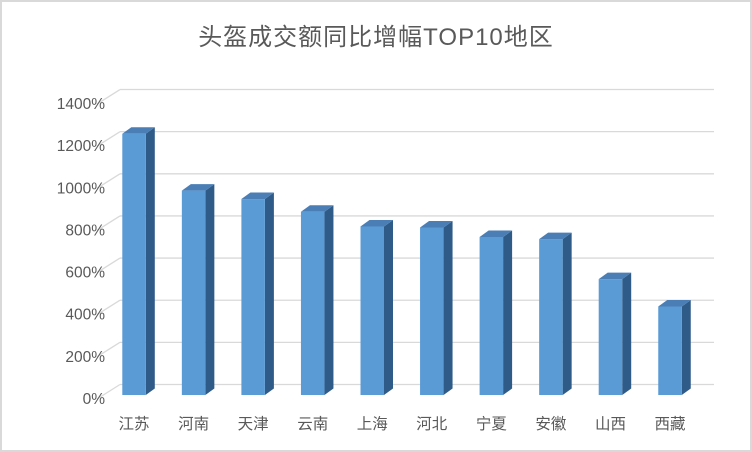 This screenshot has width=752, height=452. What do you see at coordinates (134, 424) in the screenshot?
I see `x-axis-category-label: 江苏` at bounding box center [134, 424].